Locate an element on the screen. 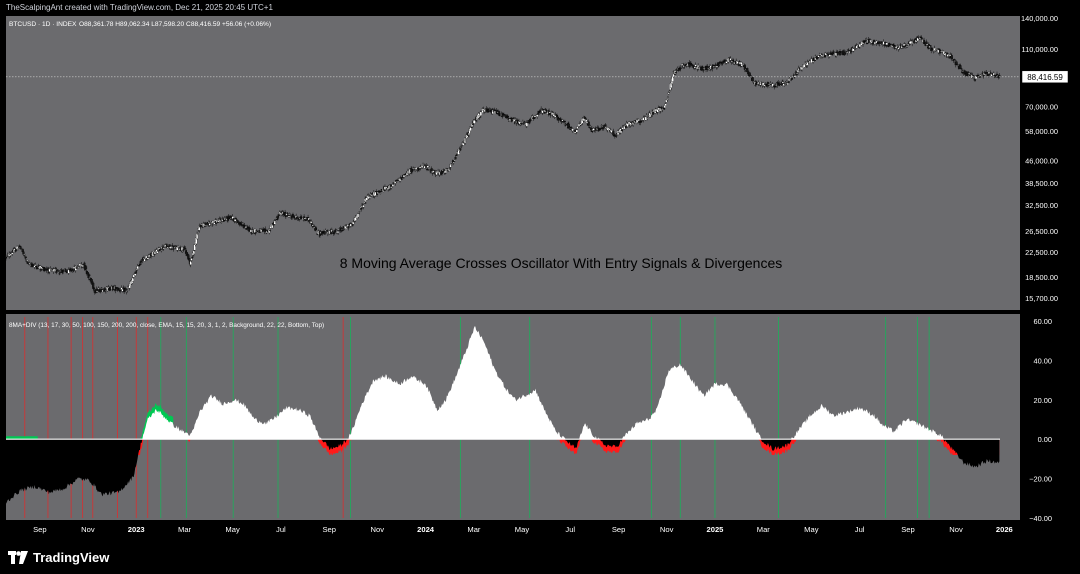 This screenshot has width=1080, height=574. osc-tick-label: 40.00 is located at coordinates (1043, 360).